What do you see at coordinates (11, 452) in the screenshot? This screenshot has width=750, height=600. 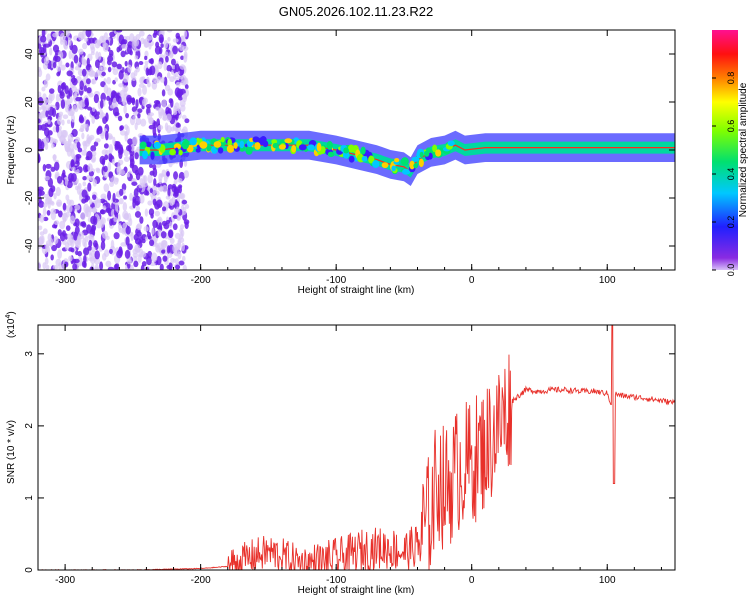 I see `snr-y-label: SNR (10 * v/v)` at bounding box center [11, 452].